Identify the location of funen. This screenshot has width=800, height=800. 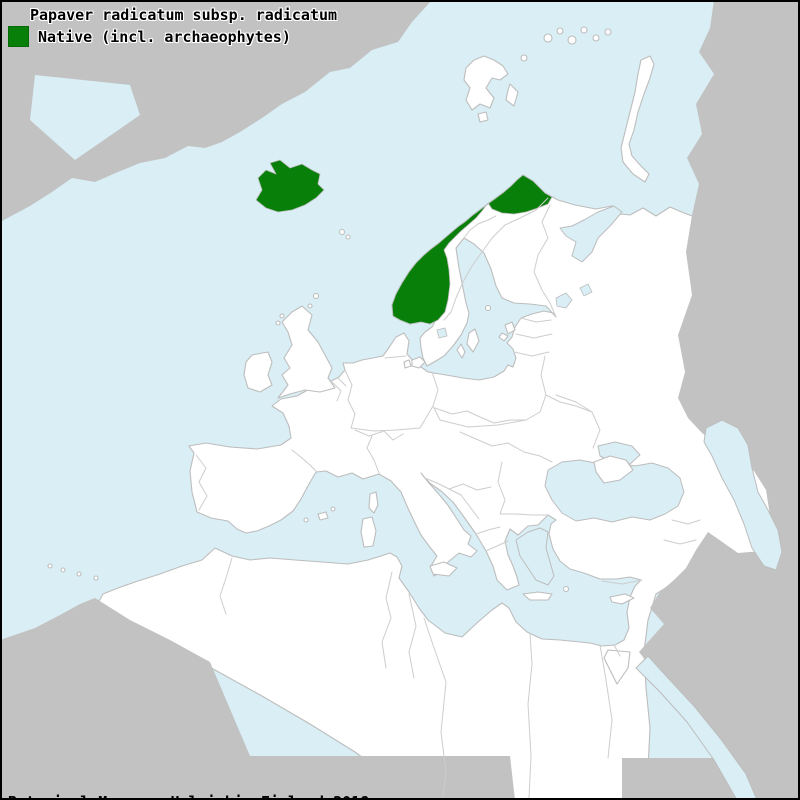
(407, 364).